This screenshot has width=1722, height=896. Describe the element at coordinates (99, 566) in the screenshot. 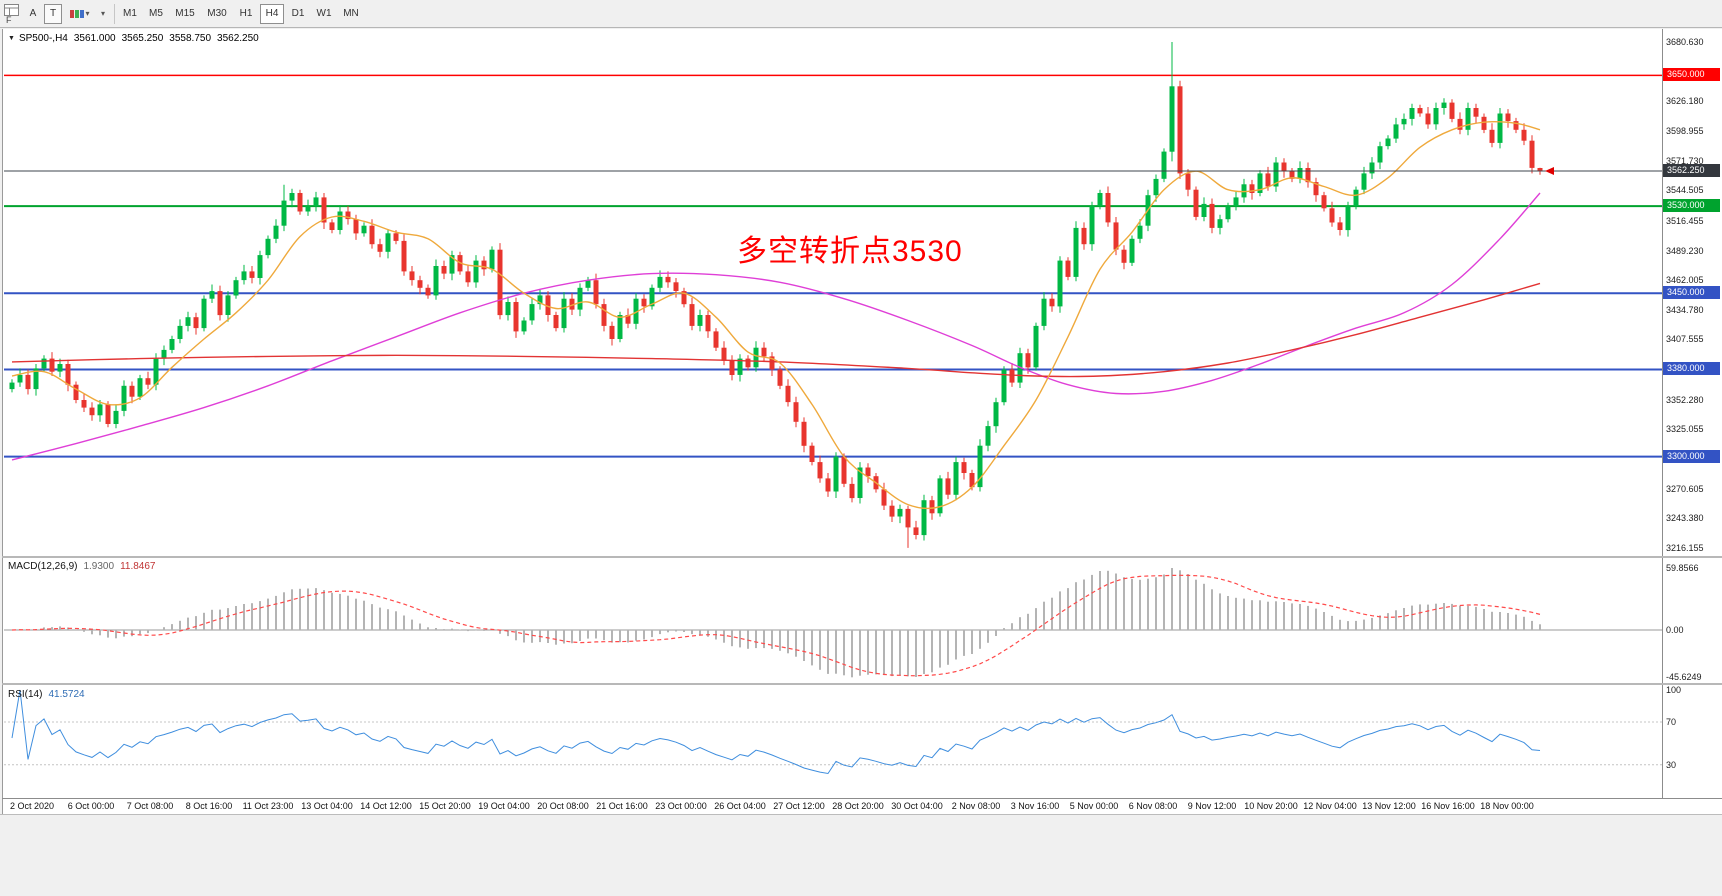

I see `macd-value: 1.9300` at that location.